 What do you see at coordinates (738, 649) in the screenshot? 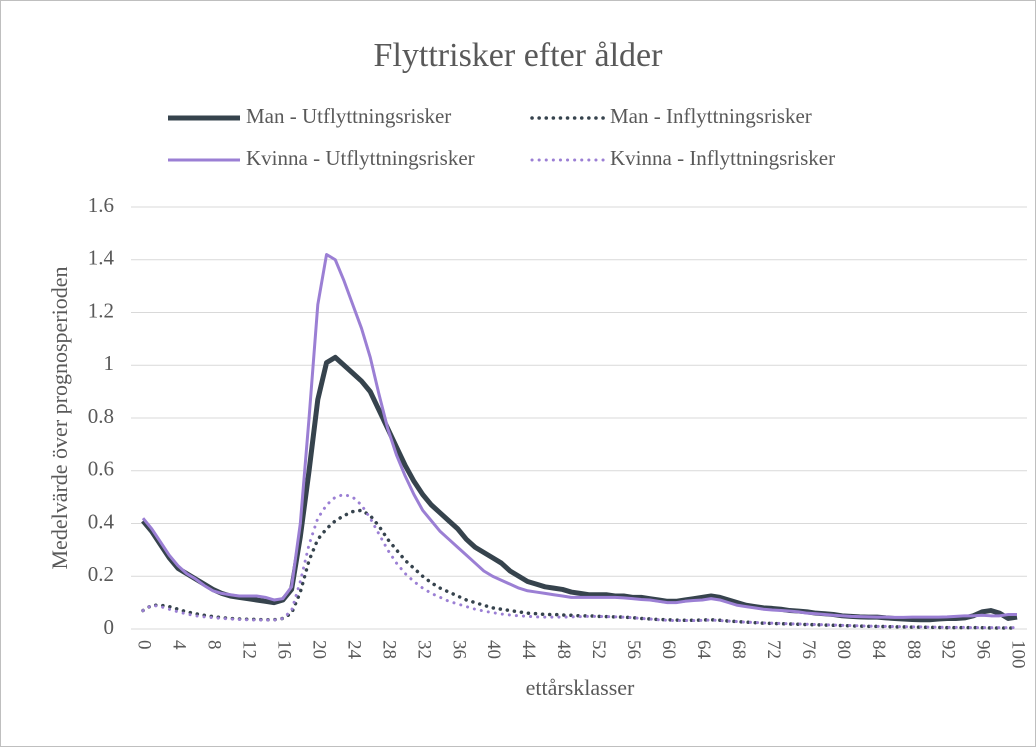
I see `x-tick-label: 68` at bounding box center [738, 649].